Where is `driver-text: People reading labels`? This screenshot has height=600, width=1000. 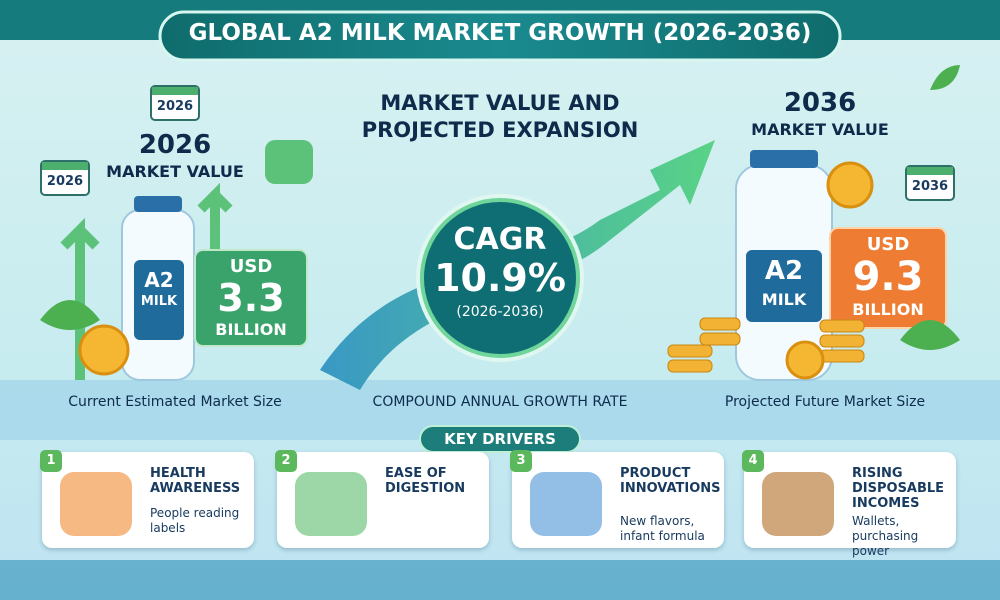
driver-text: People reading labels is located at coordinates (195, 520).